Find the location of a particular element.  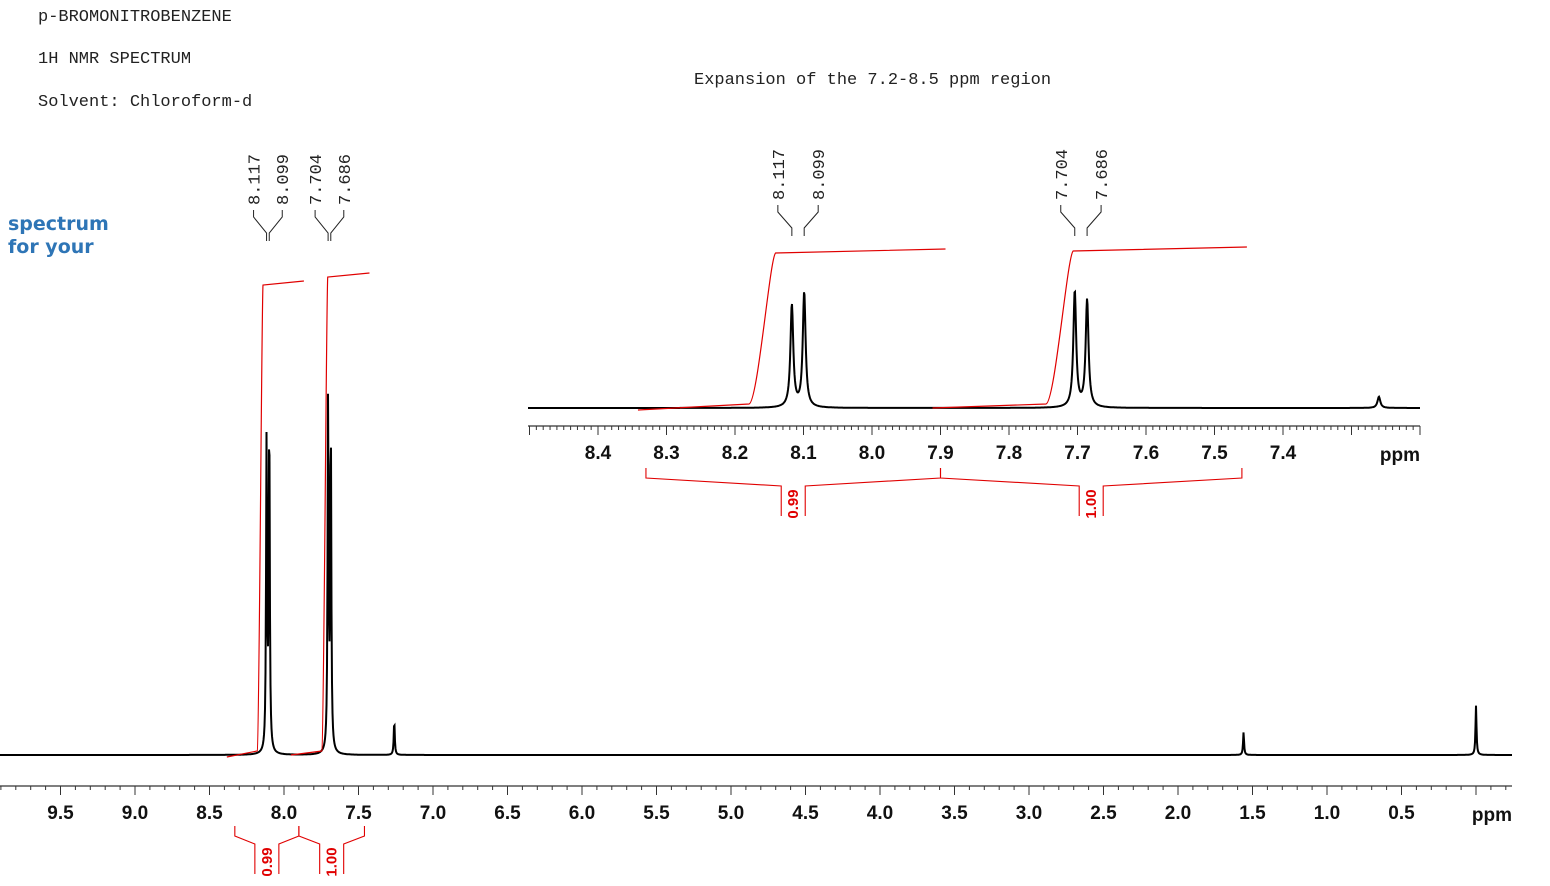

x-tick-label: 8.3 is located at coordinates (666, 453).